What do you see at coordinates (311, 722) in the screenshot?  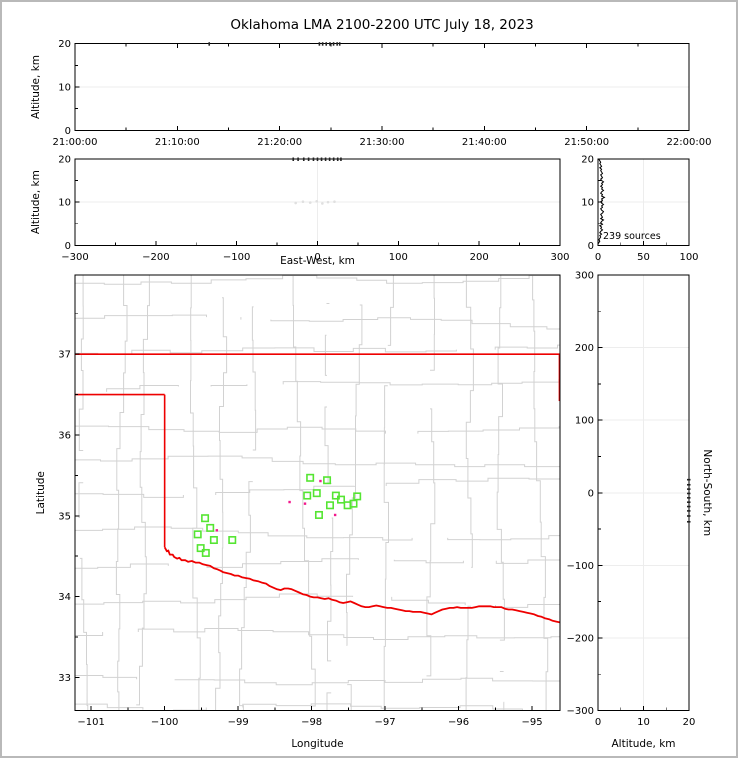 I see `x-tick-label: −98` at bounding box center [311, 722].